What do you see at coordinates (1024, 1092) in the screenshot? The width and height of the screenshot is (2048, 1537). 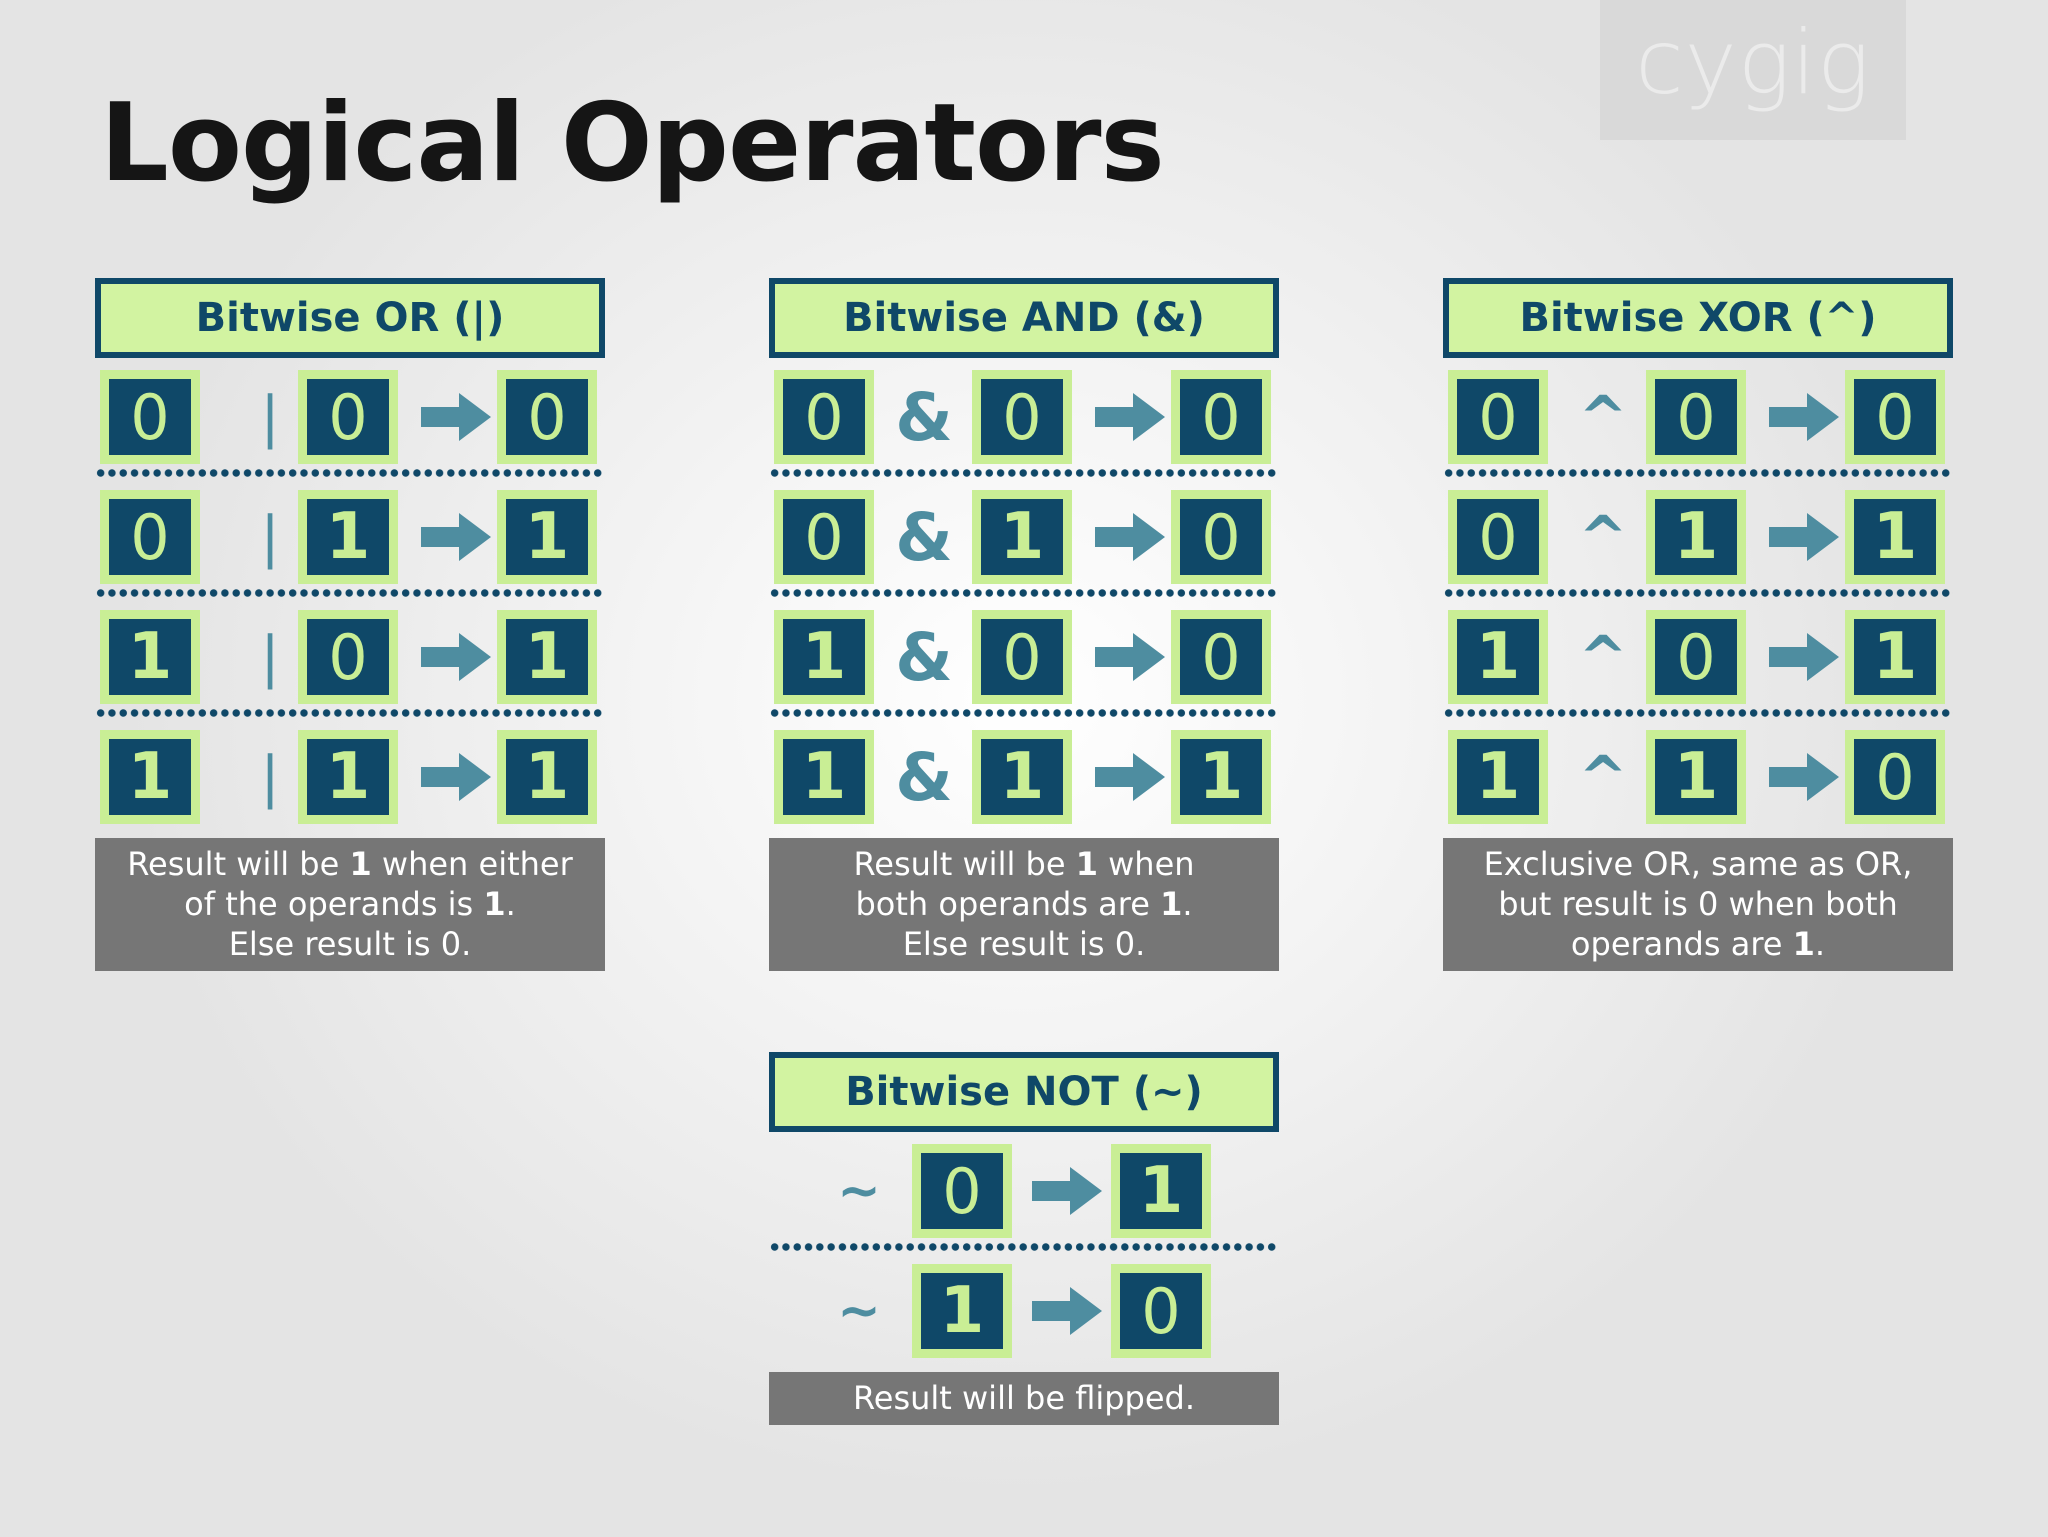 I see `card-header: Bitwise NOT (~)` at bounding box center [1024, 1092].